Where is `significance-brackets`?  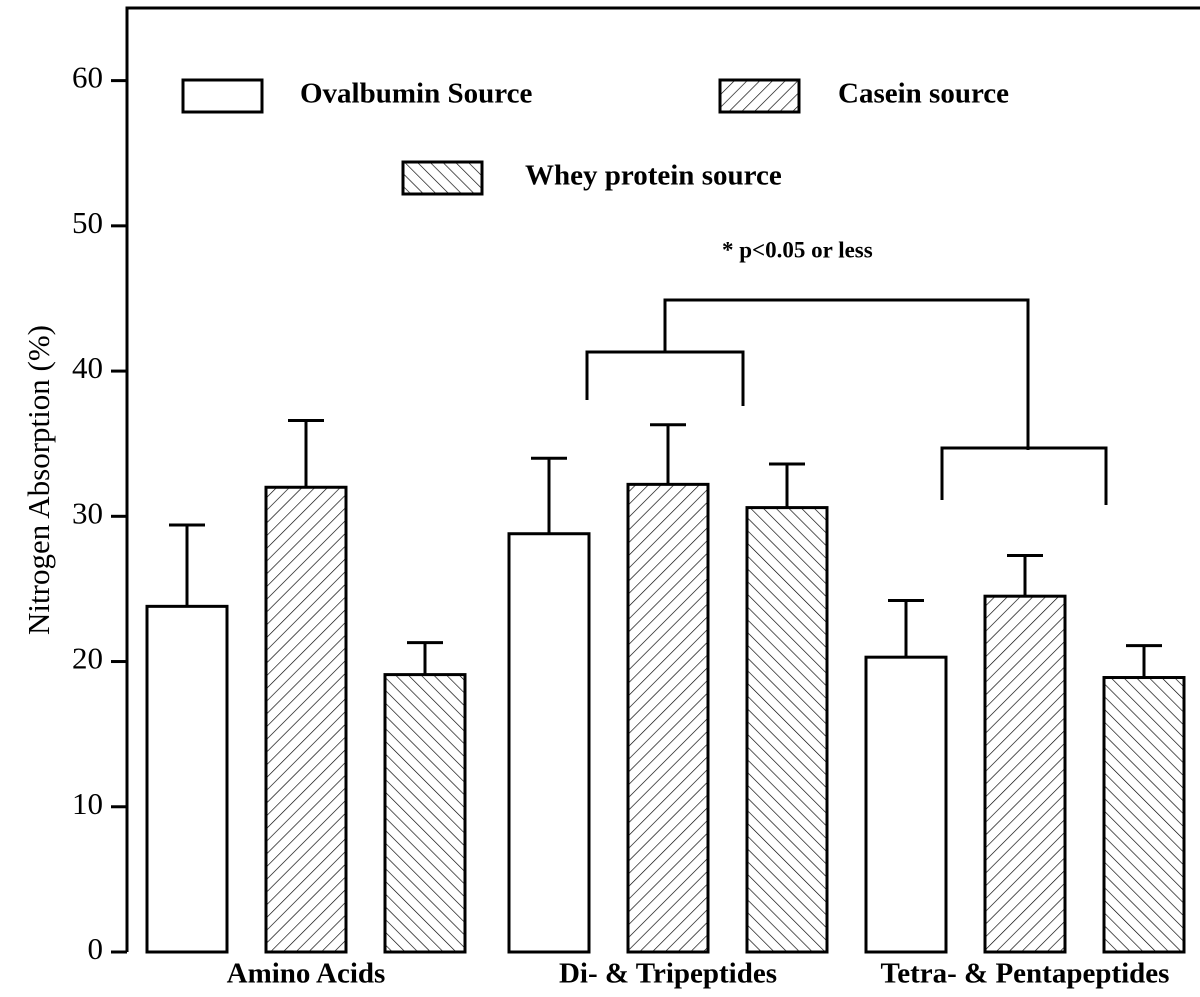
significance-brackets is located at coordinates (846, 401).